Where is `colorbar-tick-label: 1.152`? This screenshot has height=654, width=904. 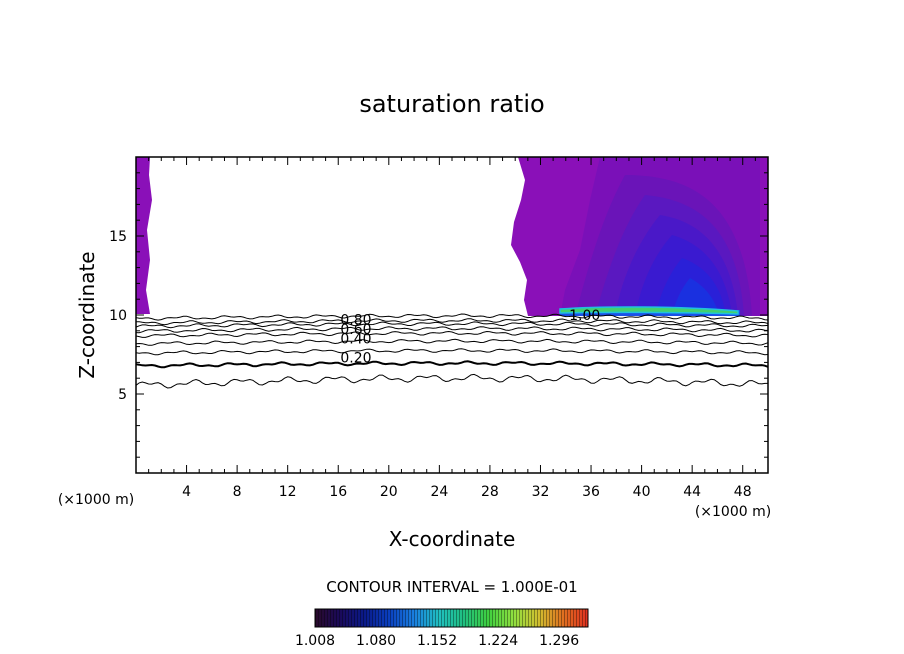 colorbar-tick-label: 1.152 is located at coordinates (437, 641).